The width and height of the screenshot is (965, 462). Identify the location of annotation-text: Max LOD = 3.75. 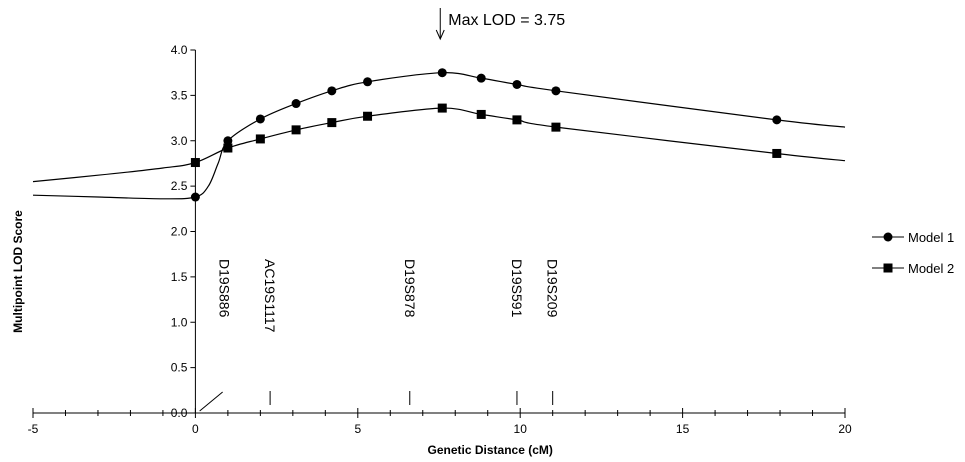
(506, 20).